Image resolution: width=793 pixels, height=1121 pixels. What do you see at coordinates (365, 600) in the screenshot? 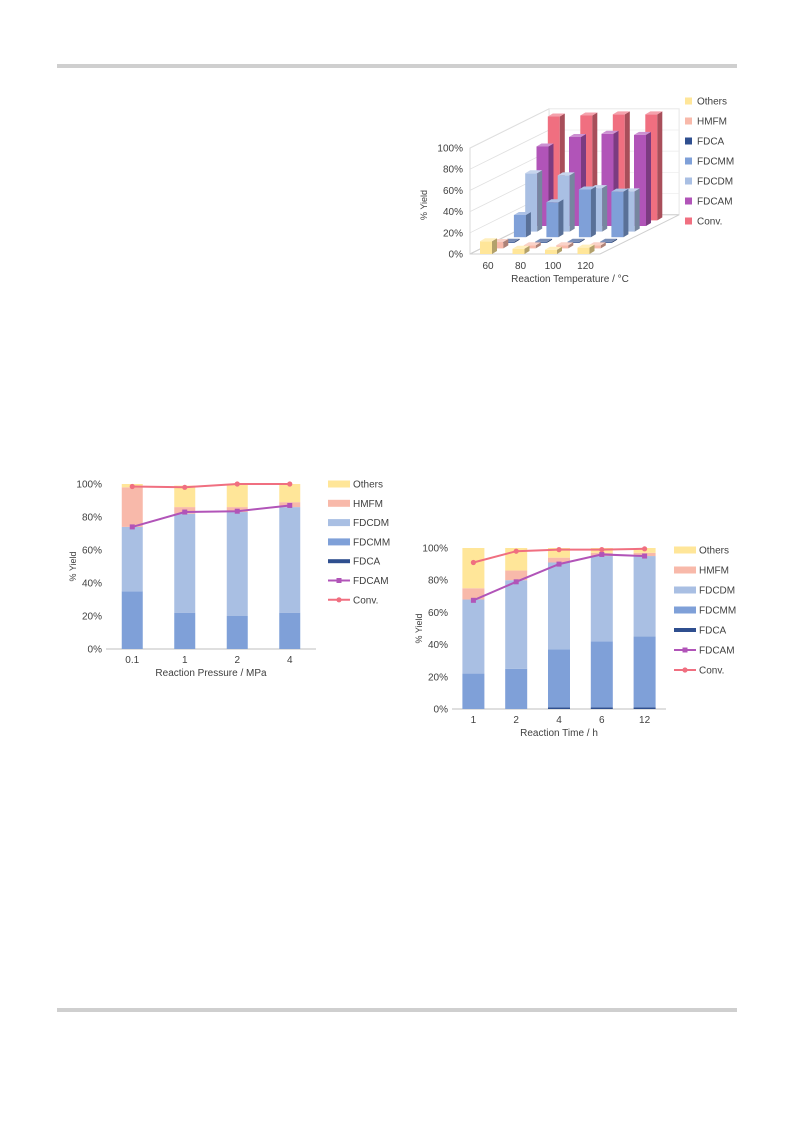
I see `legend-label-conv: Conv.` at bounding box center [365, 600].